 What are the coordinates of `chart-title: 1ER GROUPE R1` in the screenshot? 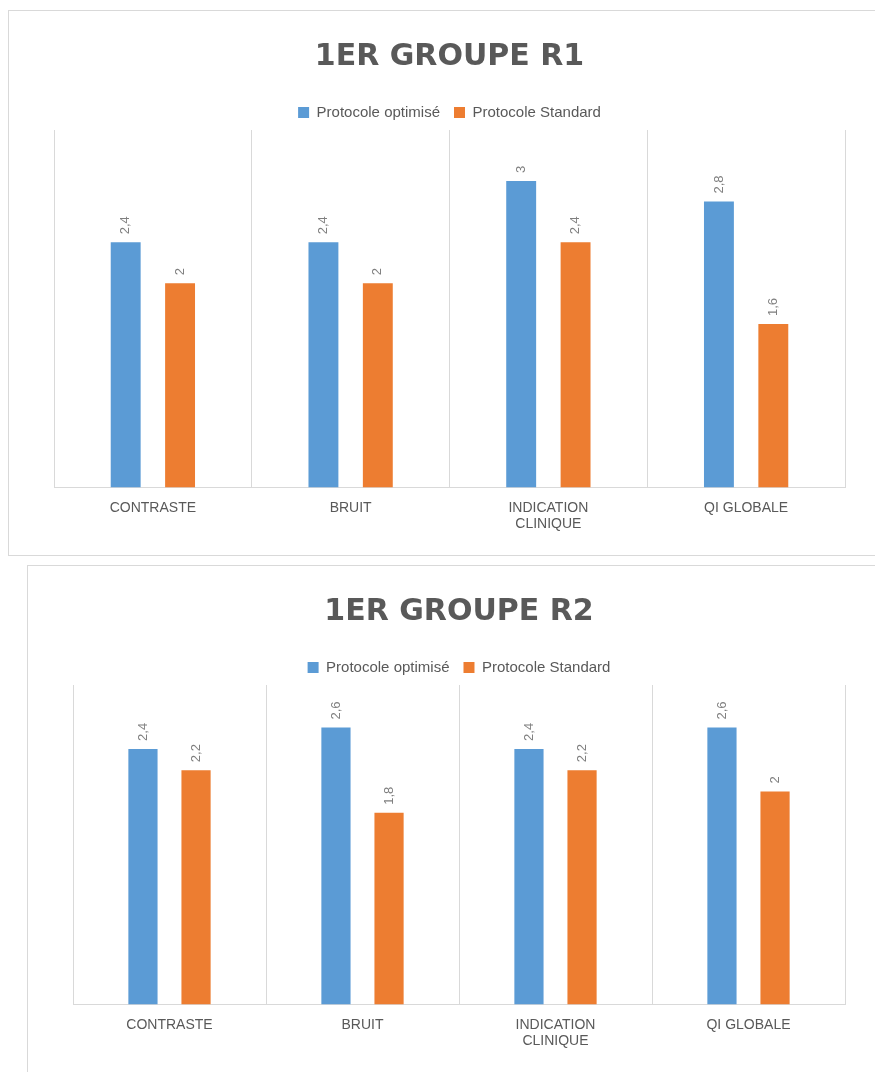 It's located at (449, 54).